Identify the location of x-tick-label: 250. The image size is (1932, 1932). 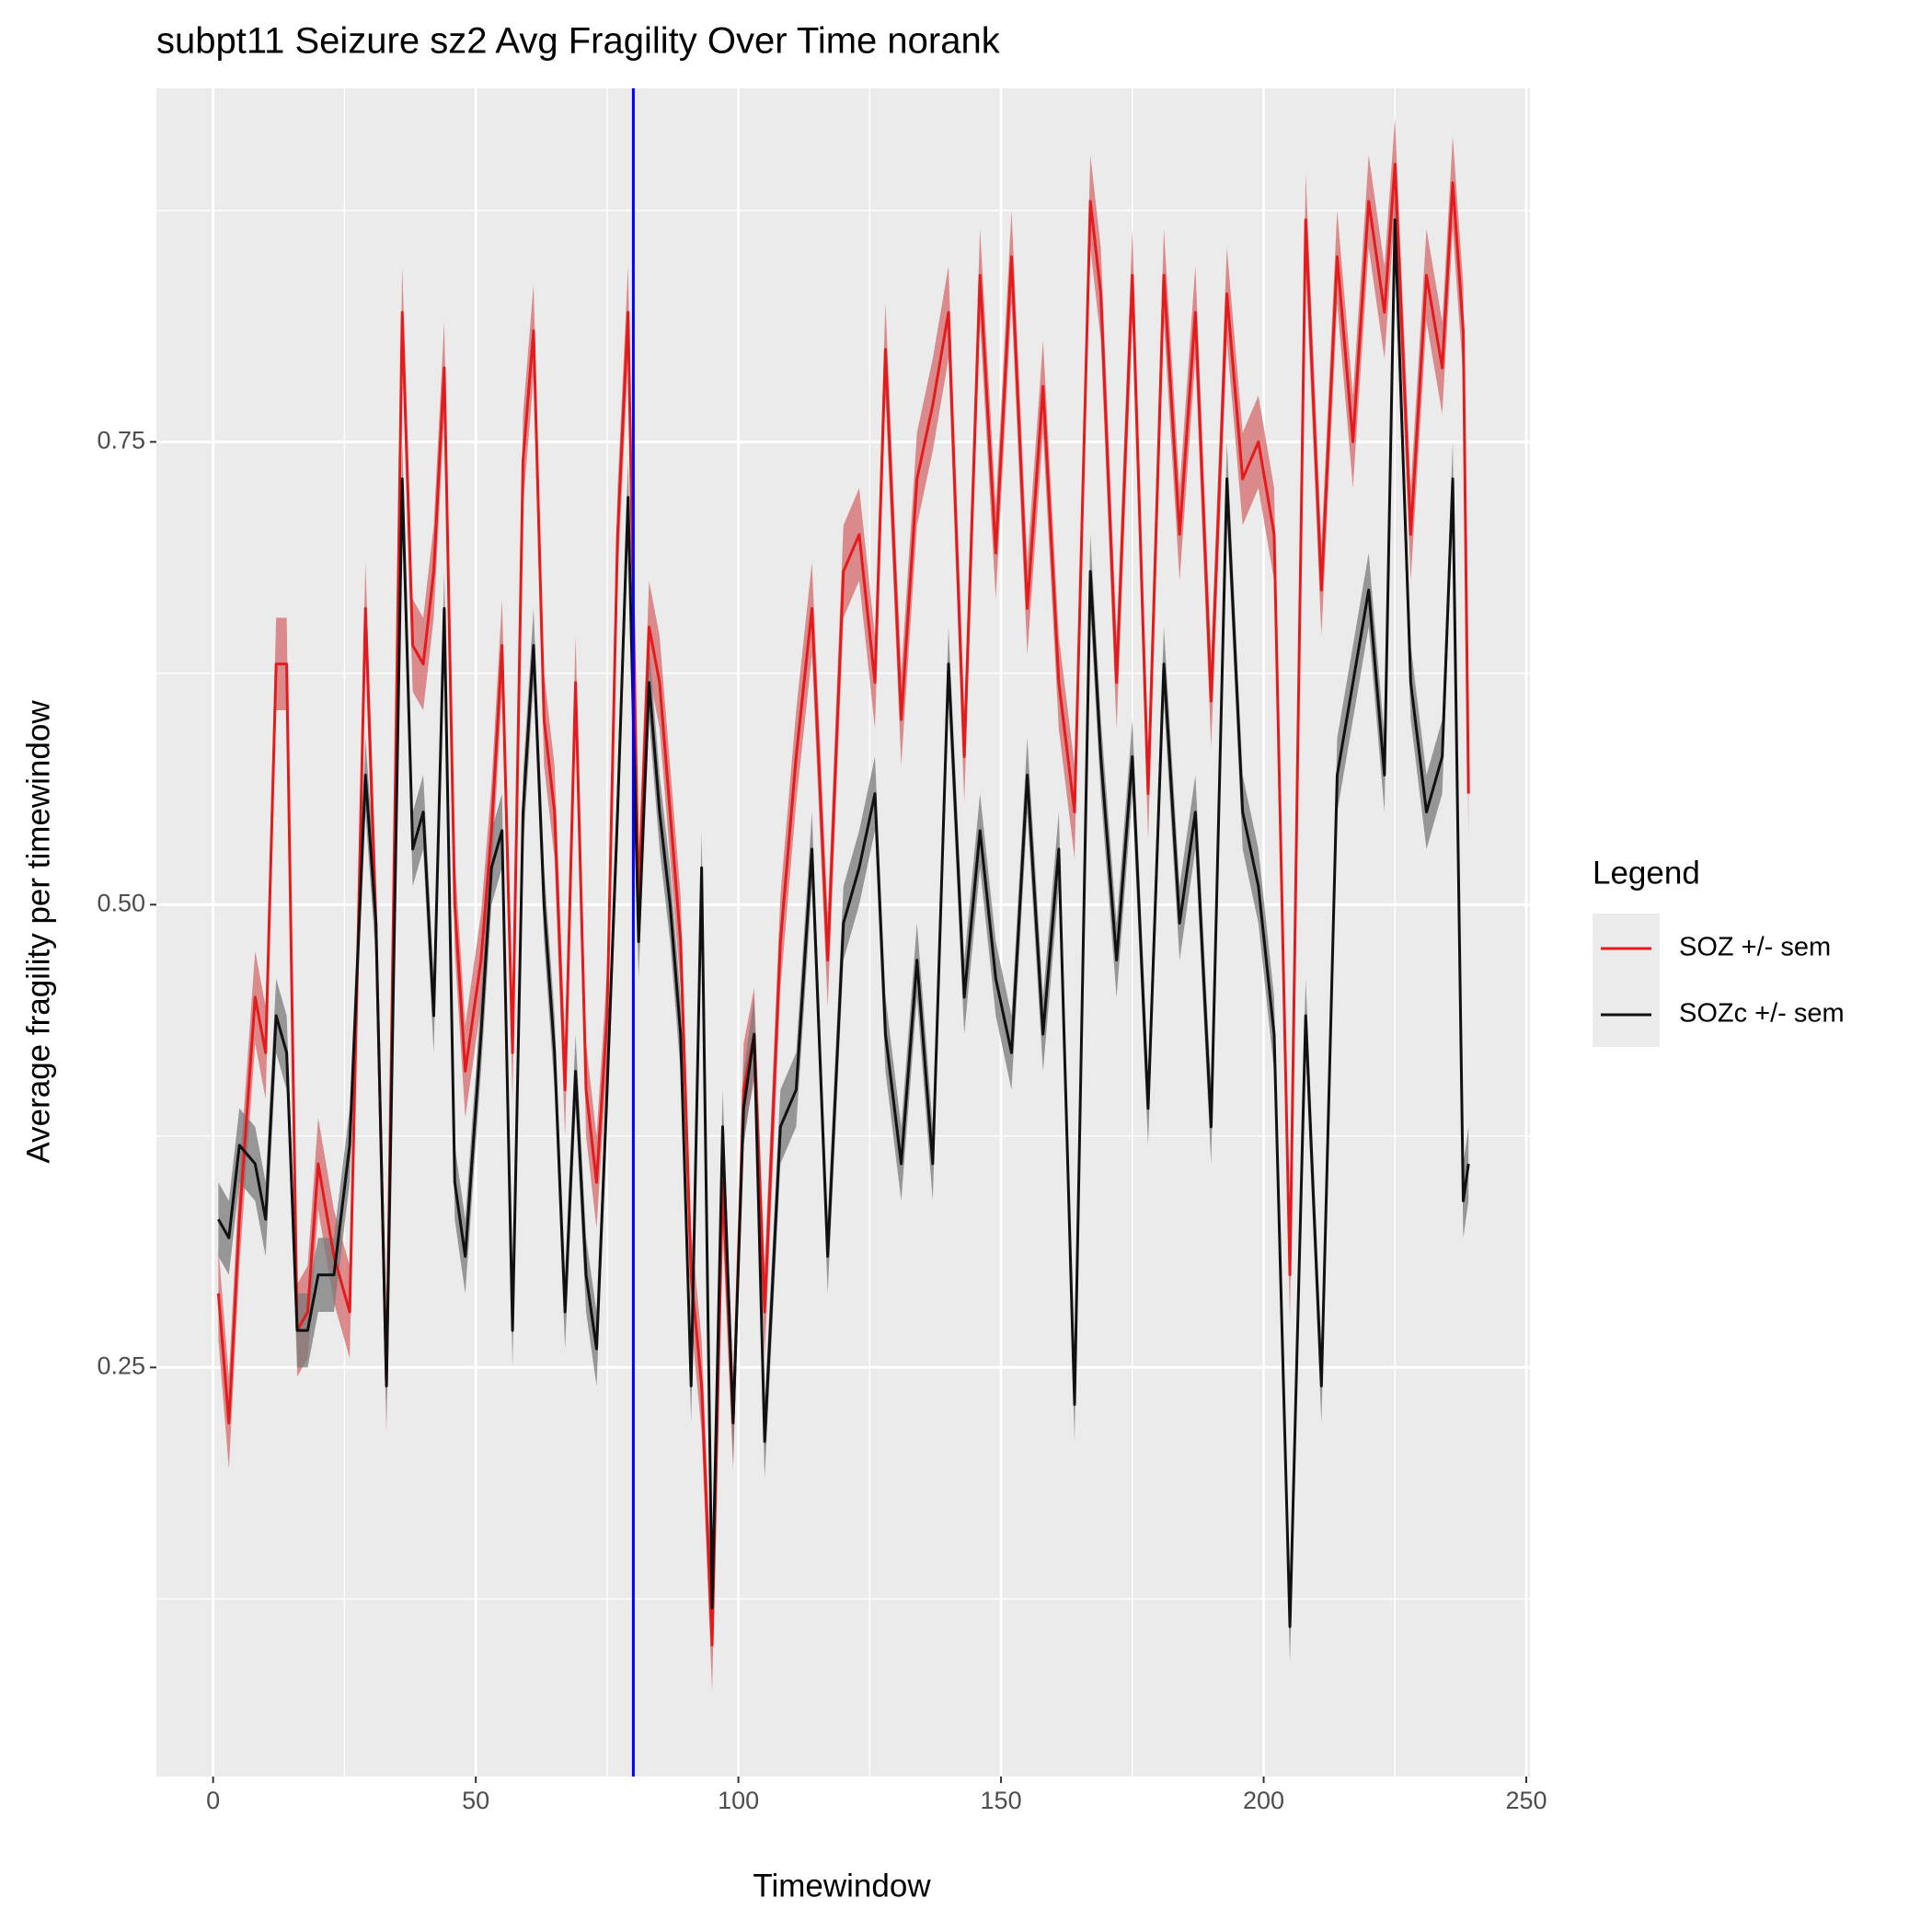
(1526, 1800).